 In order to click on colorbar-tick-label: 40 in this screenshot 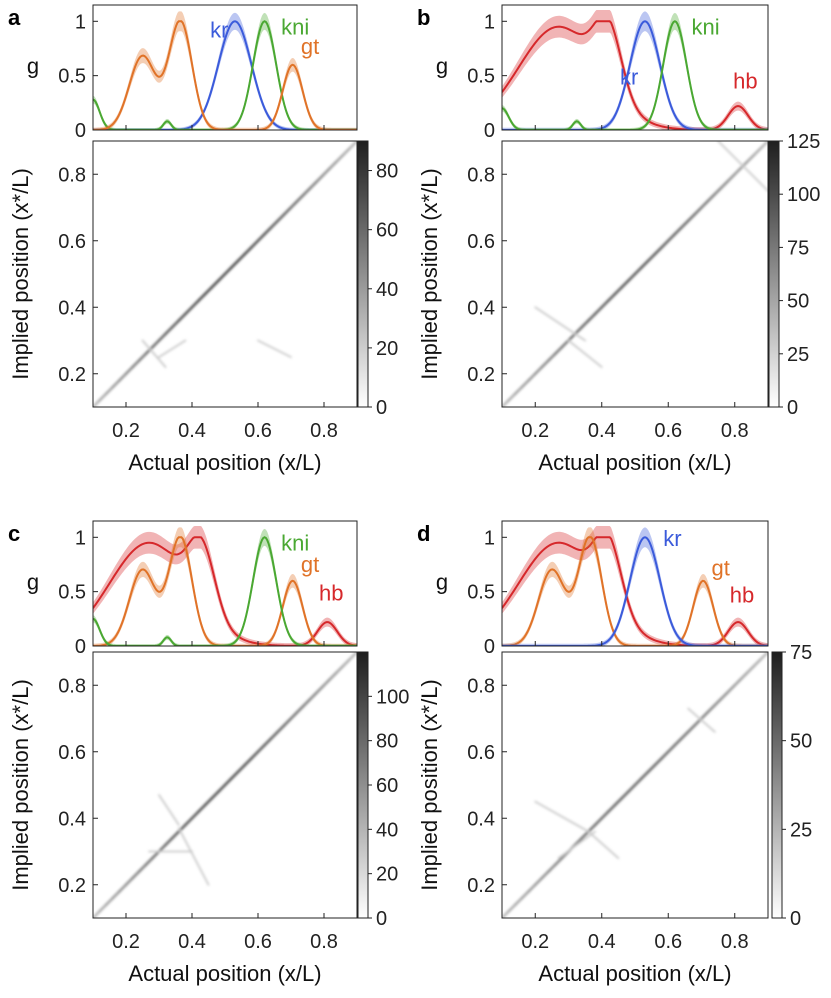, I will do `click(387, 830)`.